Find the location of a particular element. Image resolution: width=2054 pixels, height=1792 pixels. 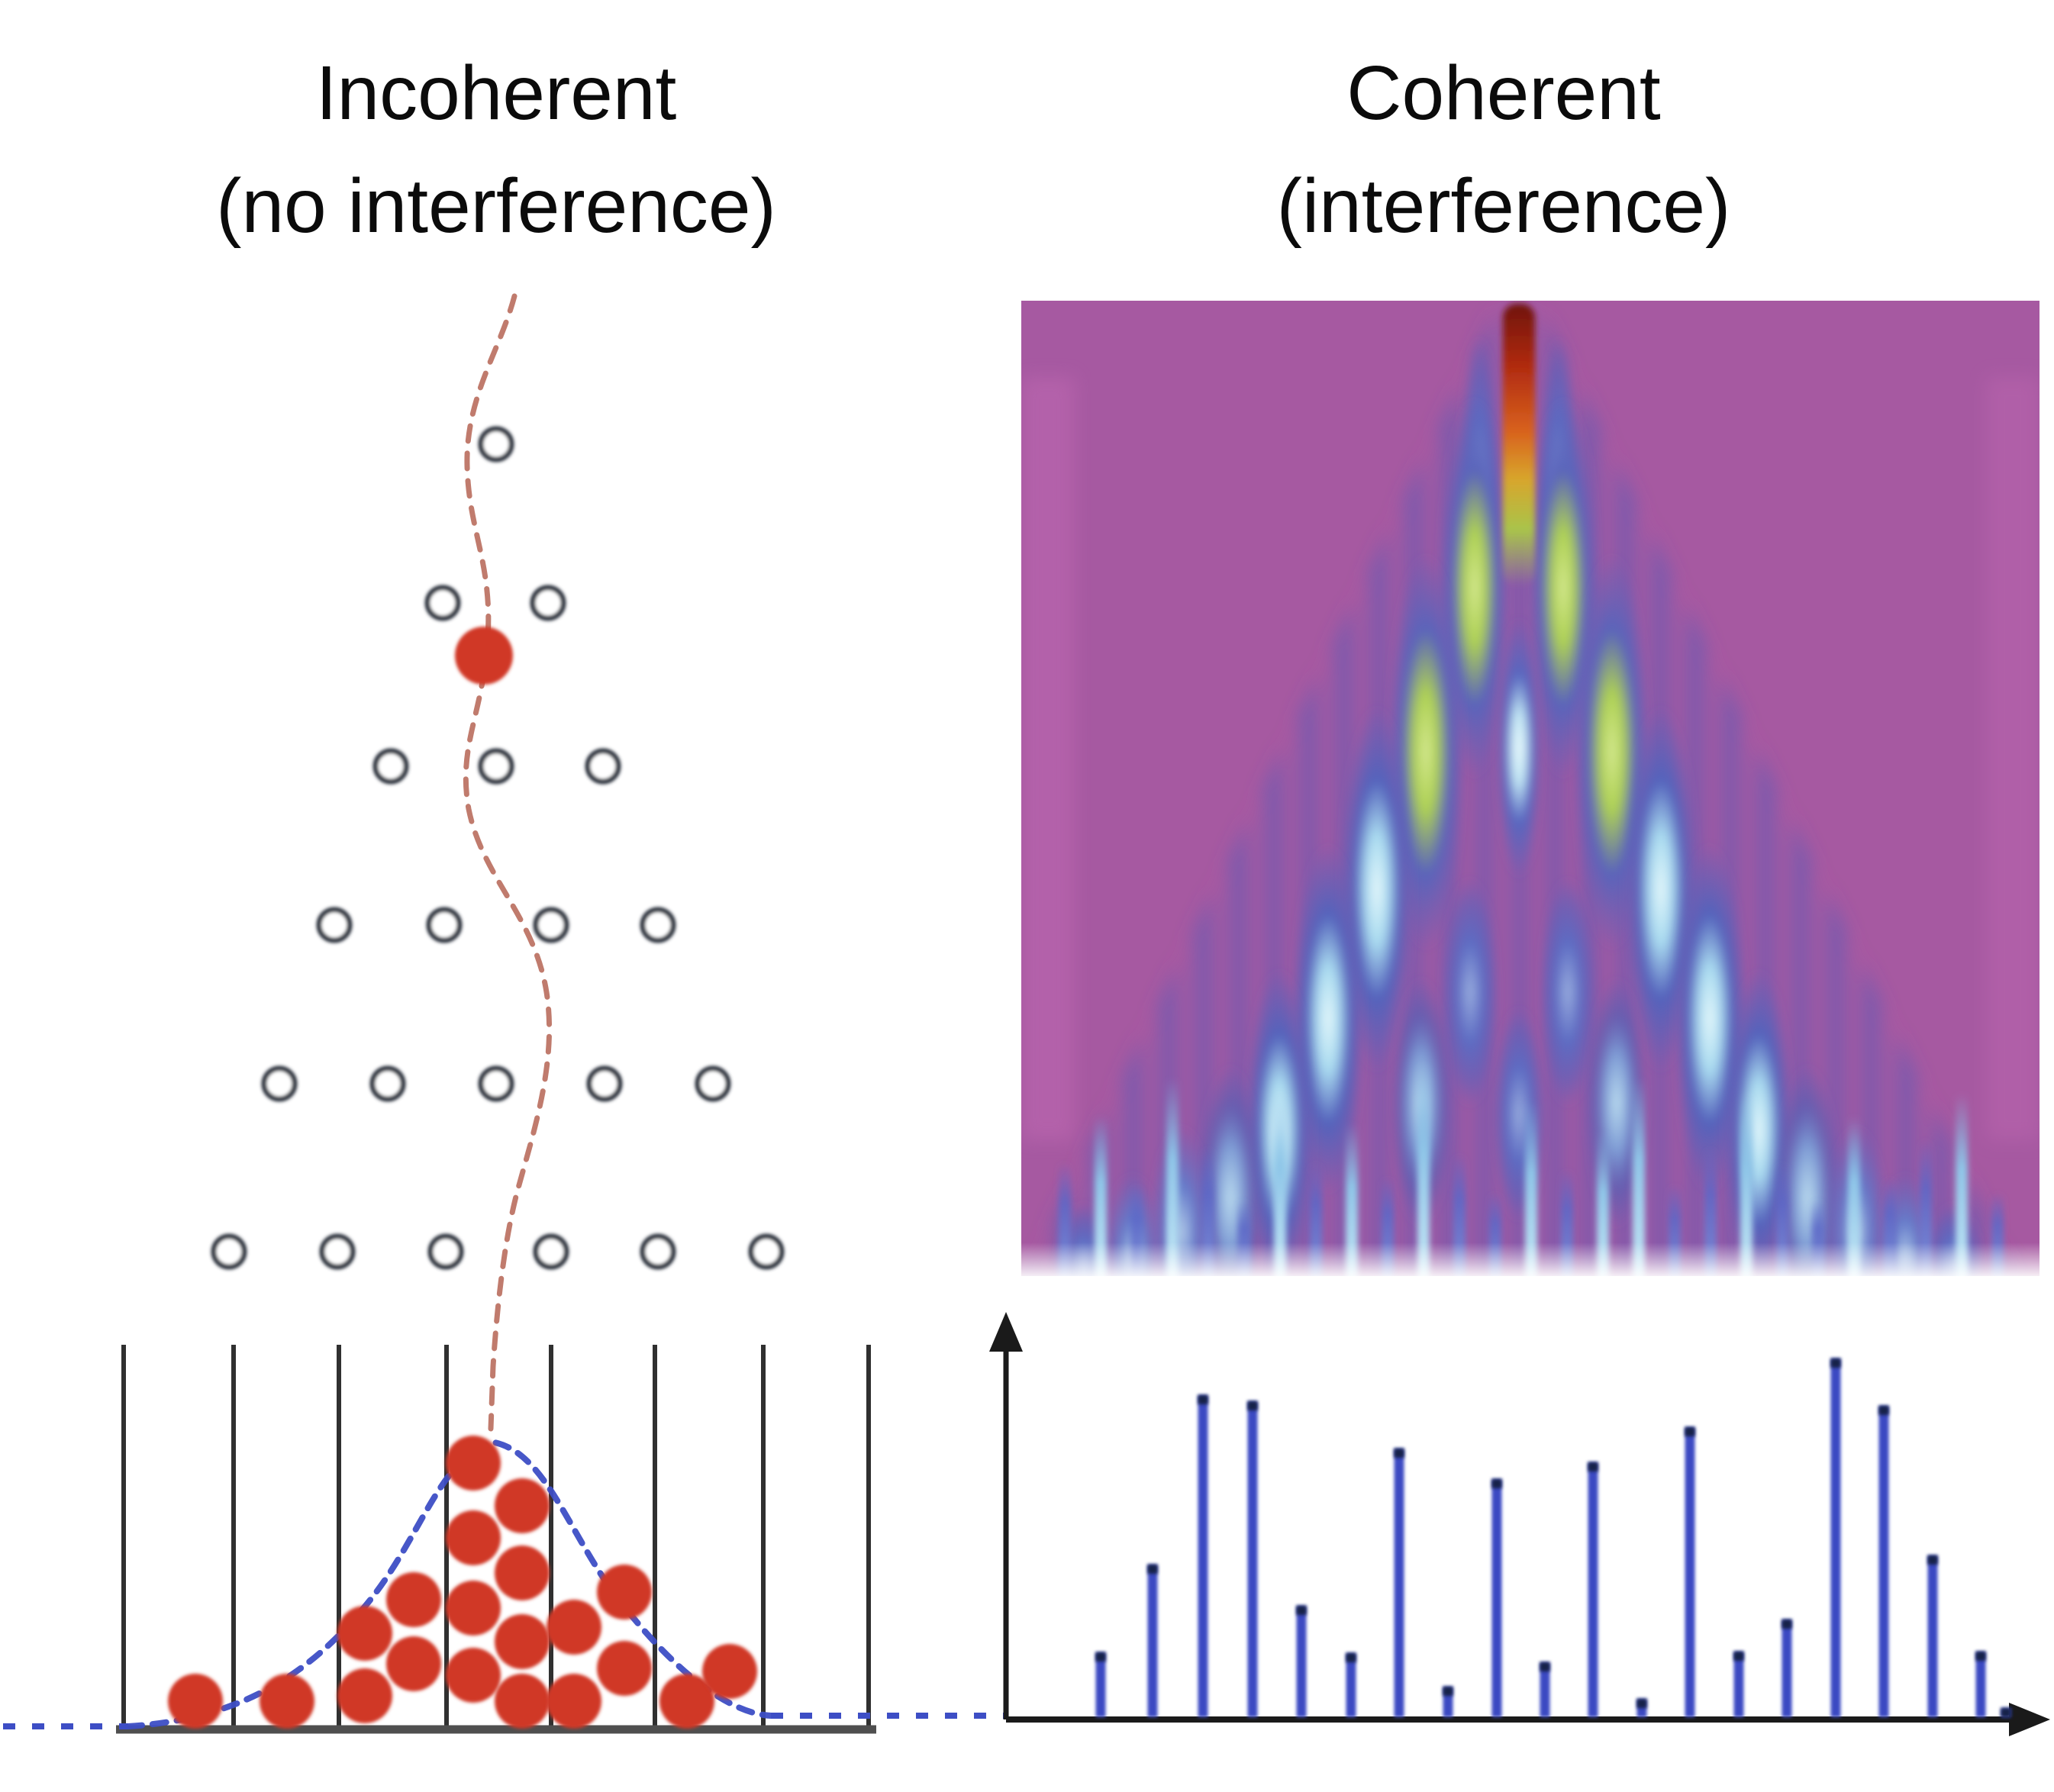

initial-wavepacket-red-streak is located at coordinates (1519, 445).